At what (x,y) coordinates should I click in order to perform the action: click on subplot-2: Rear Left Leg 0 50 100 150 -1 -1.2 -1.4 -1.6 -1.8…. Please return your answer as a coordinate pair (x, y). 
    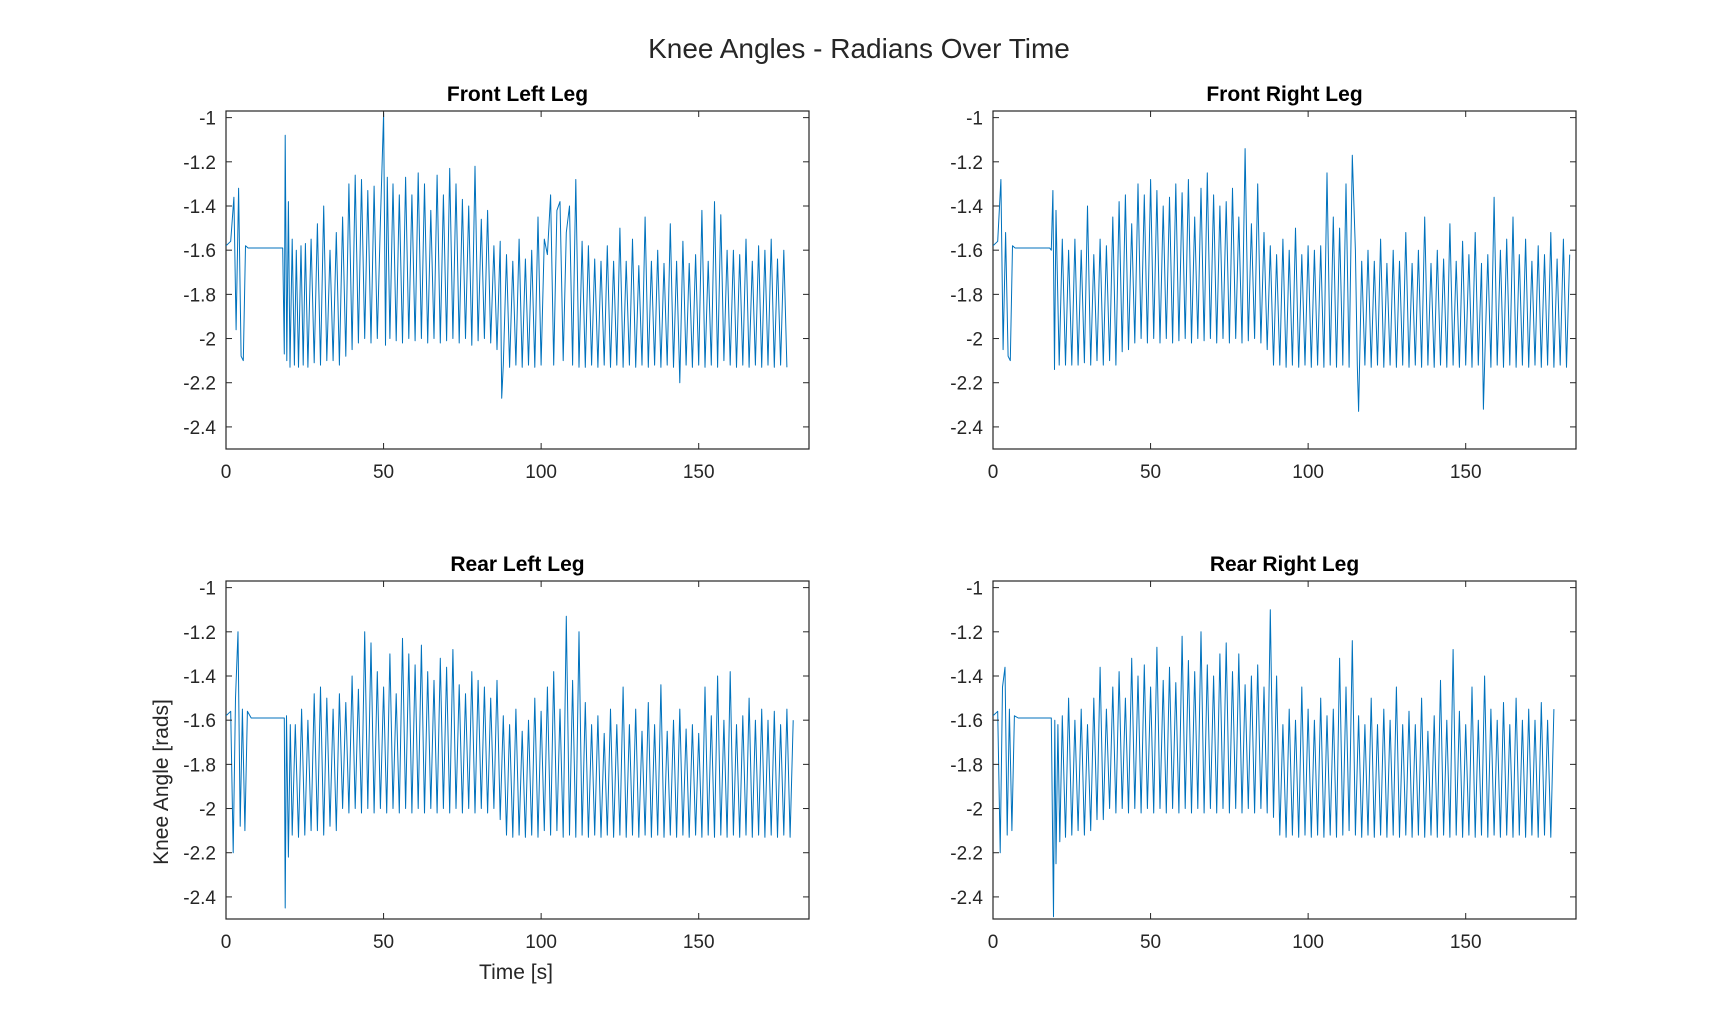
    Looking at the image, I should click on (496, 753).